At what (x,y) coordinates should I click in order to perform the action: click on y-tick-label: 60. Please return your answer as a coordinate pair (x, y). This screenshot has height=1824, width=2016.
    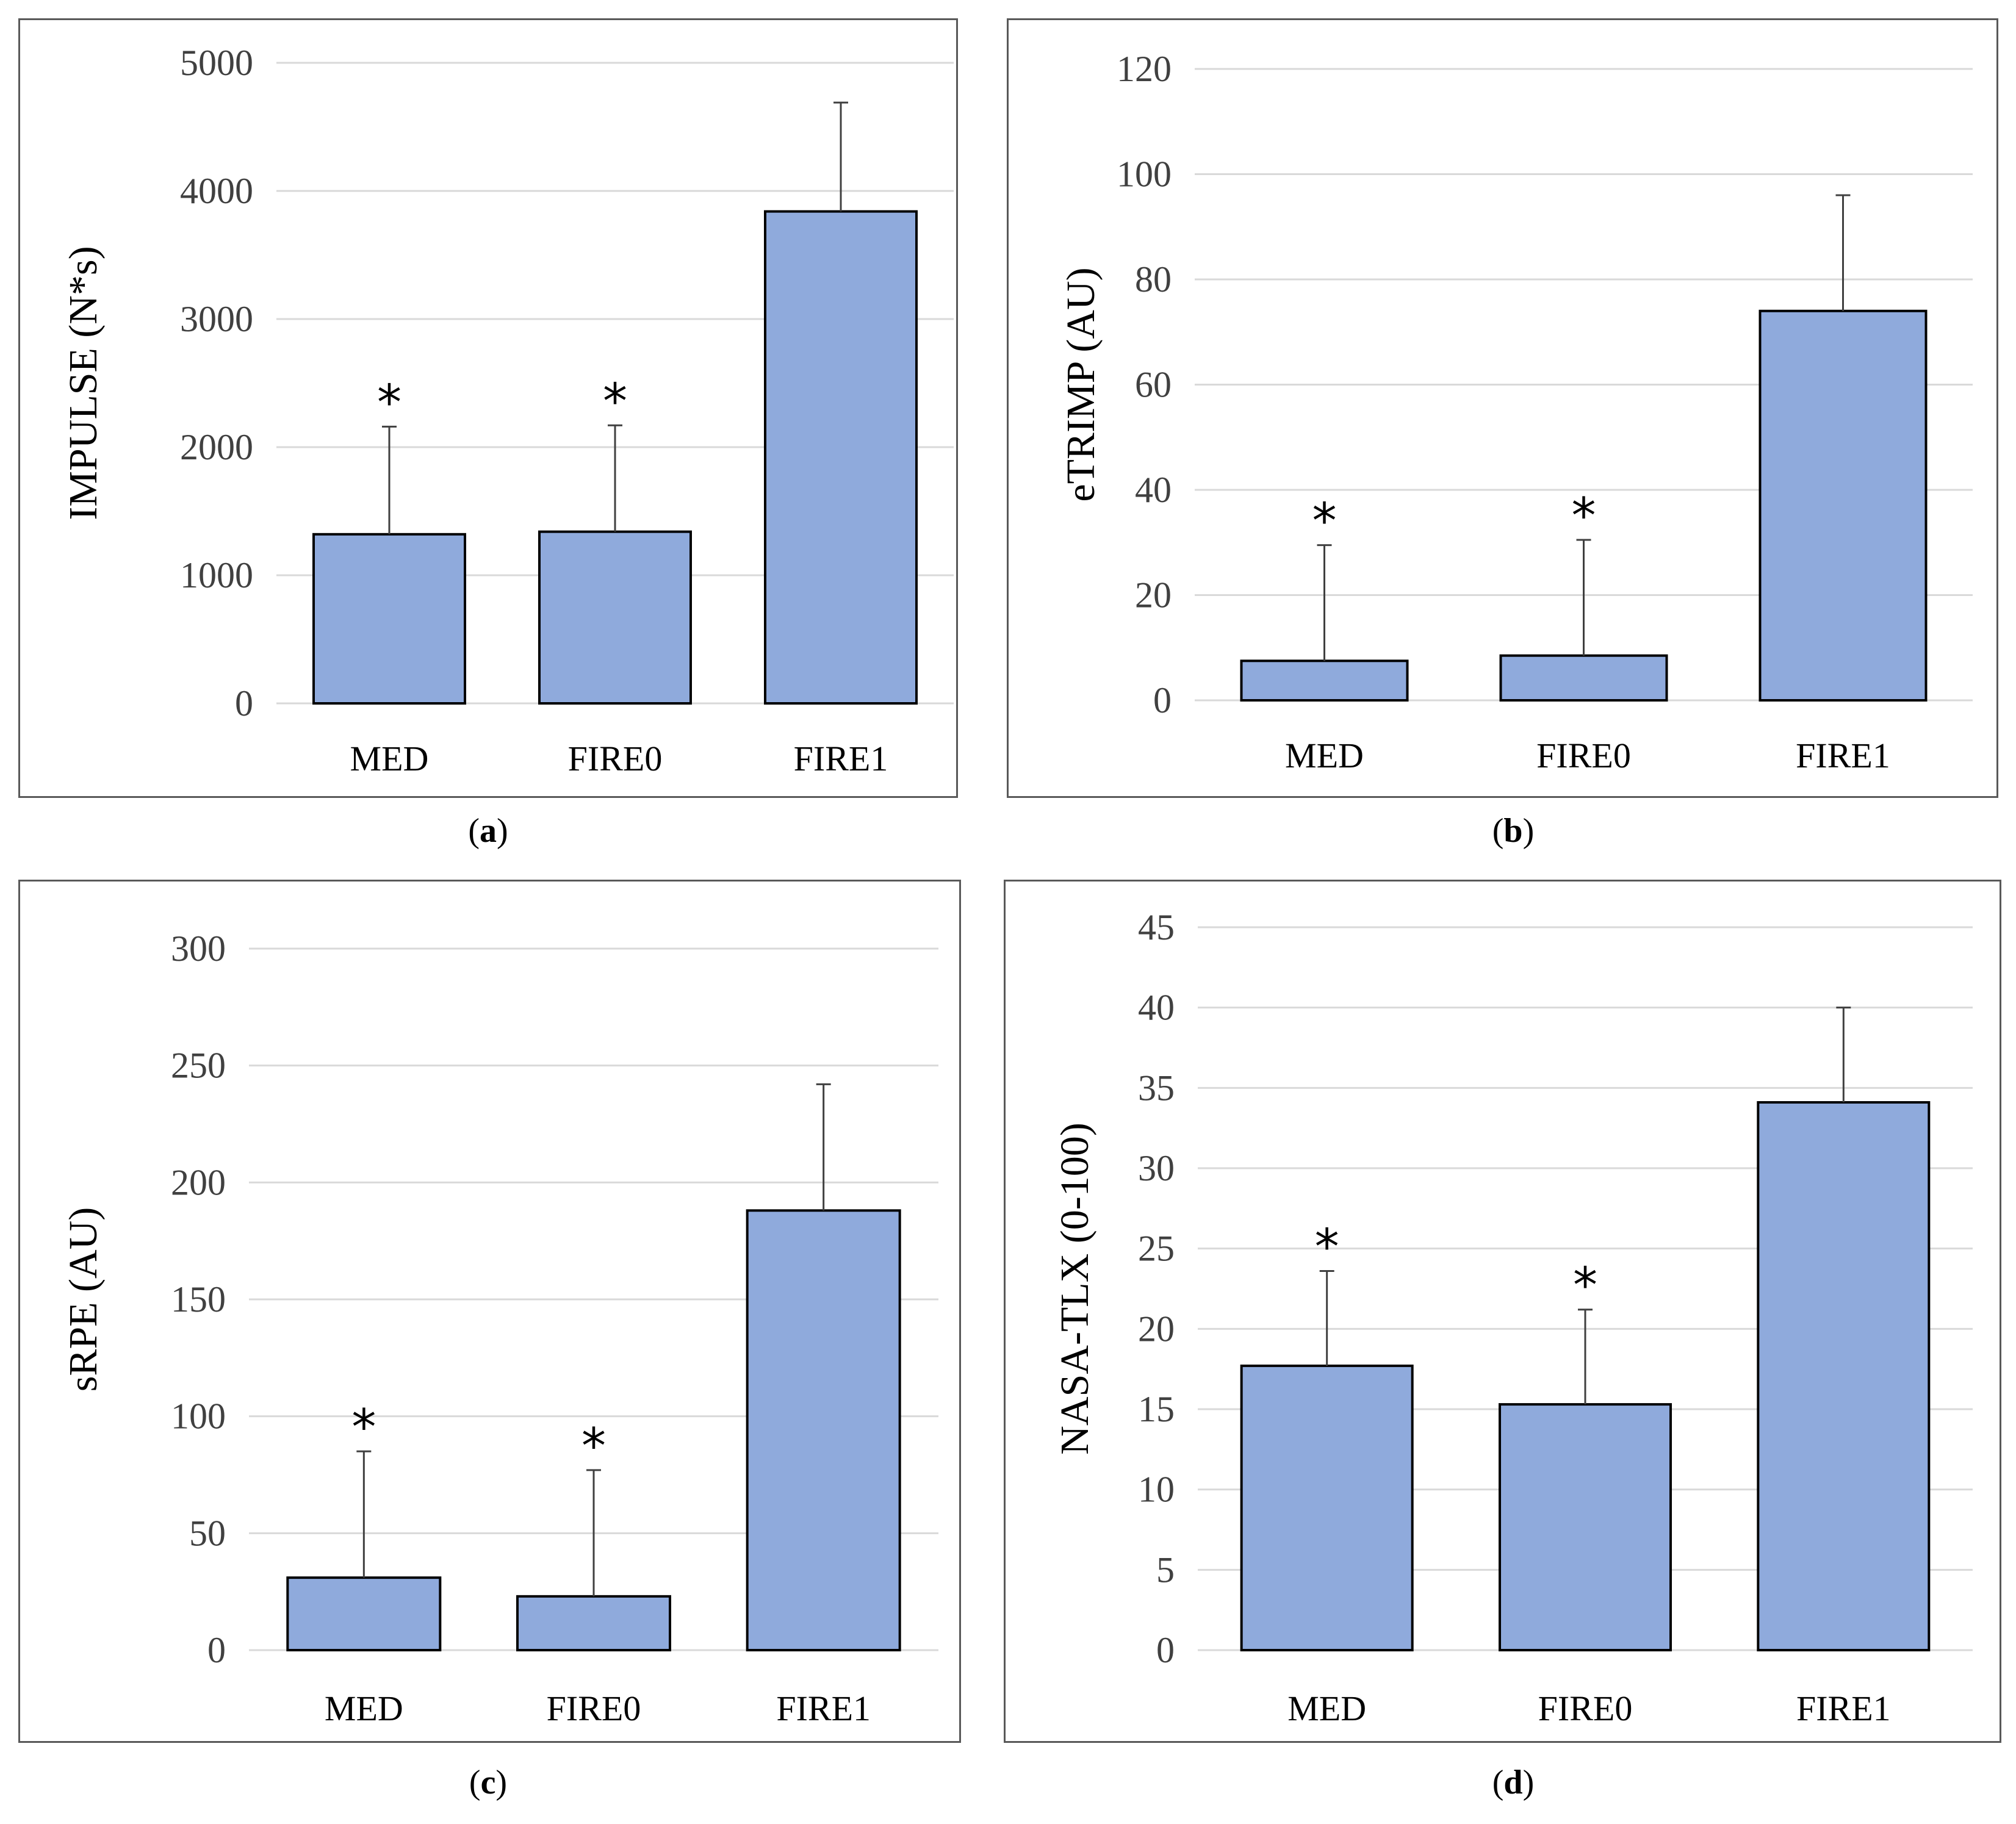
    Looking at the image, I should click on (1153, 385).